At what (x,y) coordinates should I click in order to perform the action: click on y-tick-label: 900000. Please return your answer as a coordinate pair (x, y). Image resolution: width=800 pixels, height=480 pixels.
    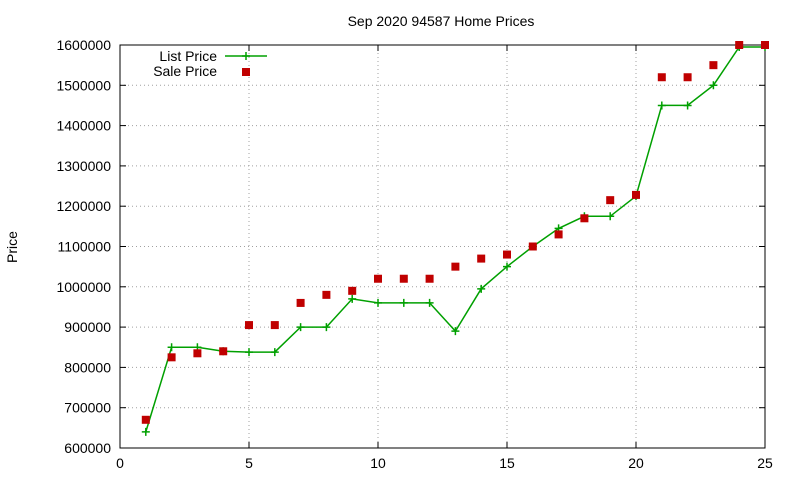
    Looking at the image, I should click on (87, 327).